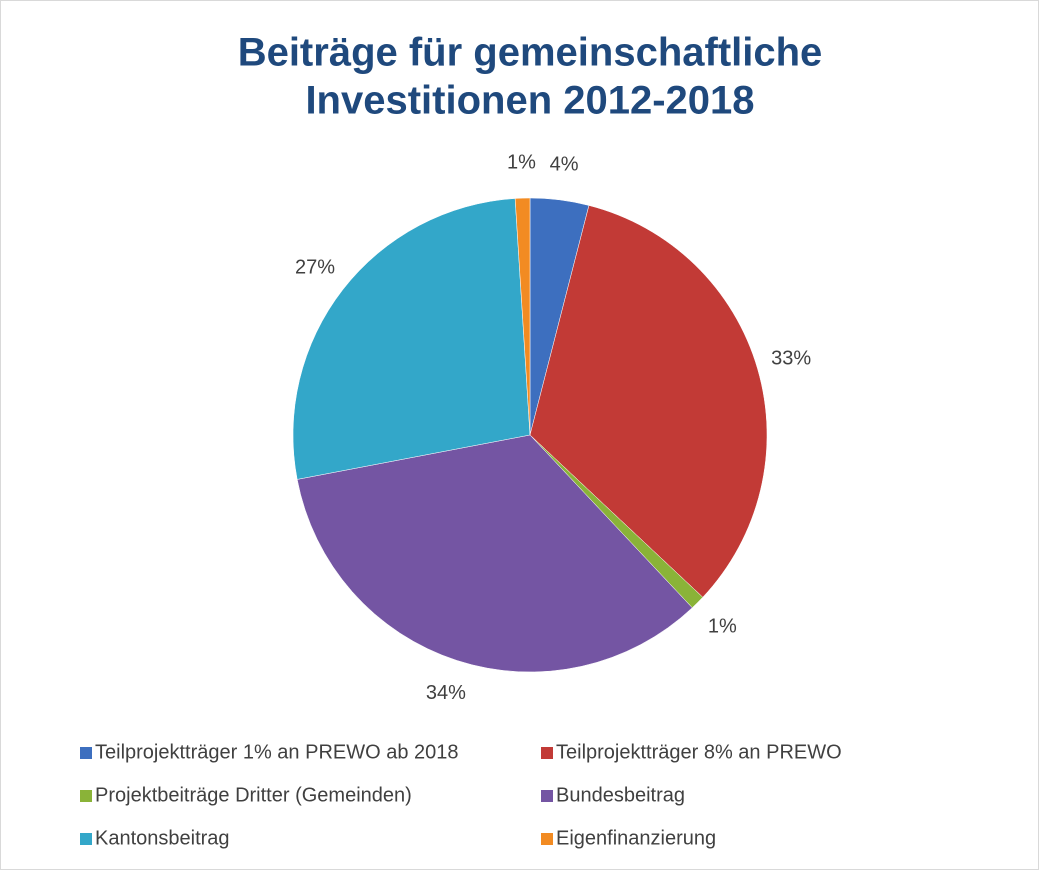 This screenshot has height=870, width=1039. I want to click on data-label: 27%, so click(315, 268).